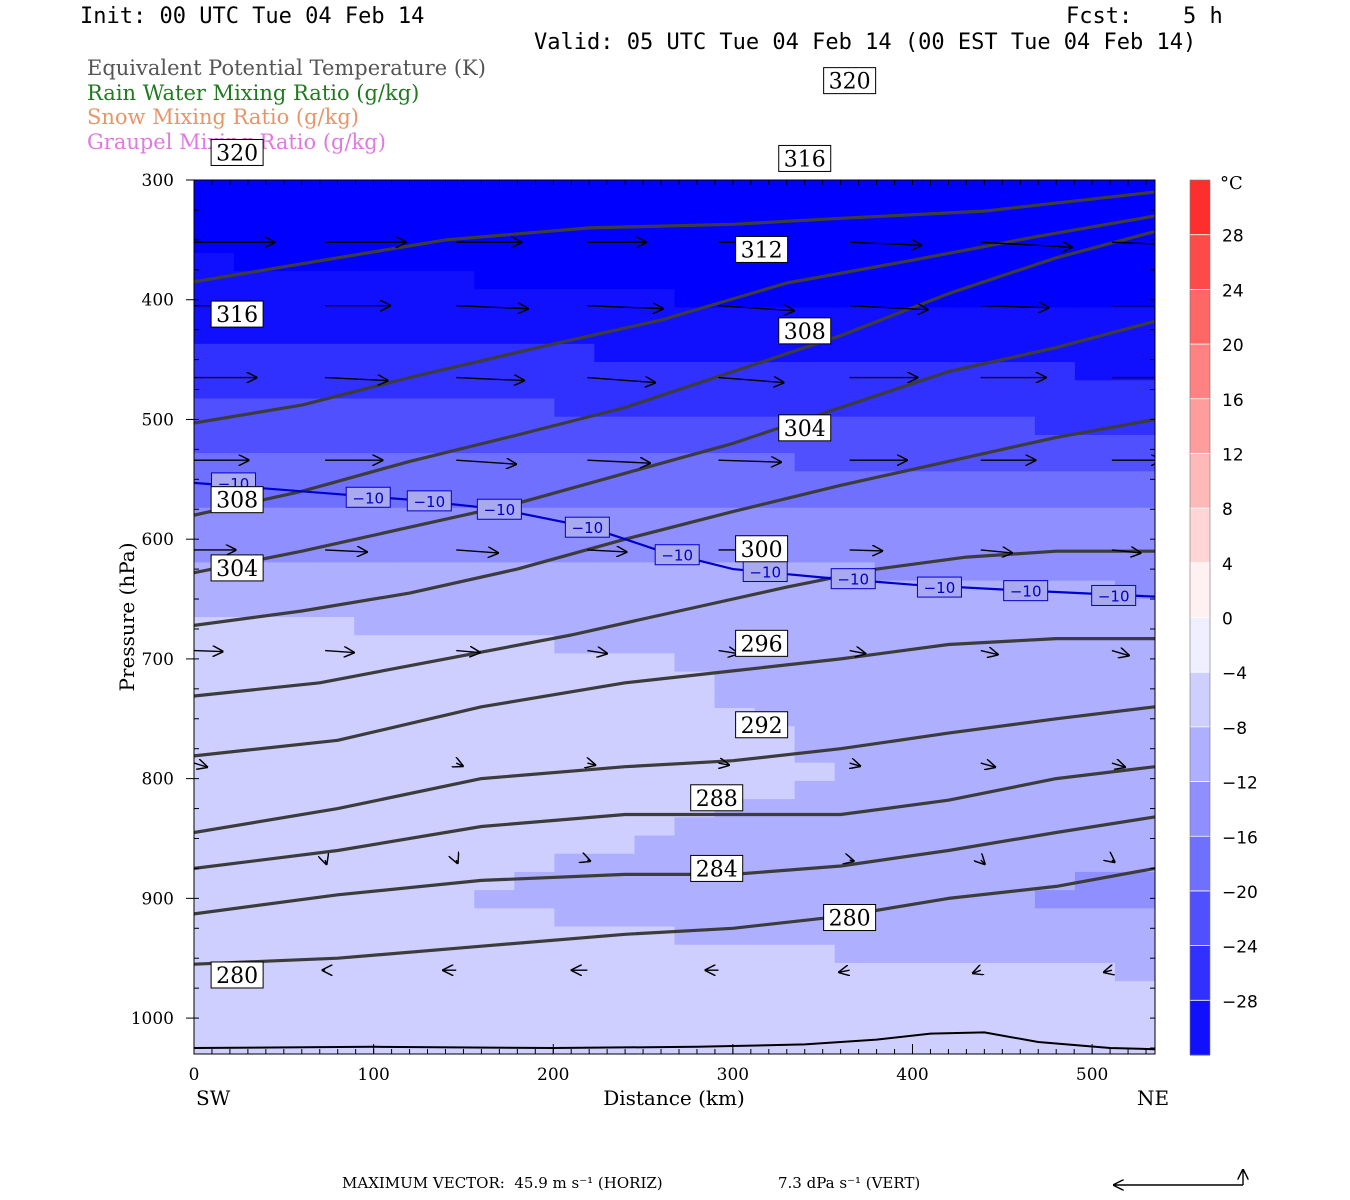 The height and width of the screenshot is (1200, 1350). Describe the element at coordinates (762, 643) in the screenshot. I see `theta-e-label-box` at that location.